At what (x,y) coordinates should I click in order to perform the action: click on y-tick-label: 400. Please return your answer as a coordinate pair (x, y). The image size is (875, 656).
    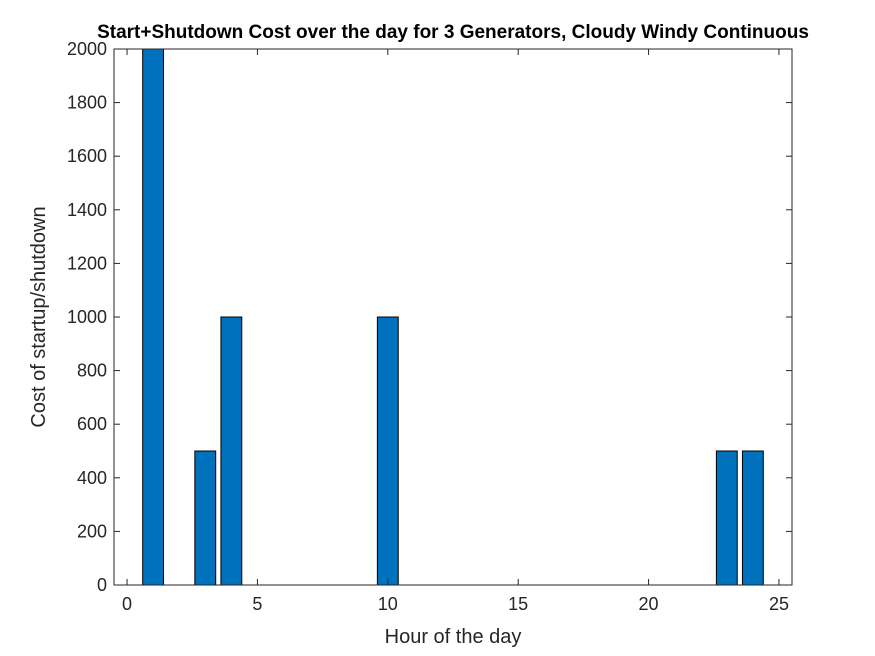
    Looking at the image, I should click on (92, 478).